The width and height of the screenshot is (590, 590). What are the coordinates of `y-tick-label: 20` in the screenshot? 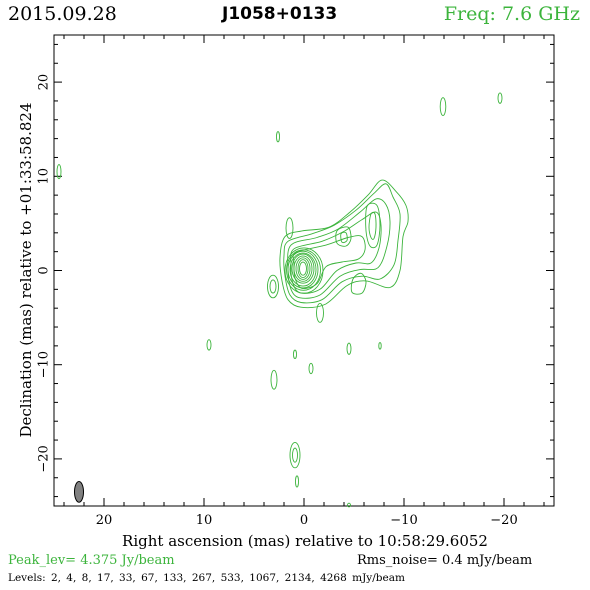 It's located at (44, 82).